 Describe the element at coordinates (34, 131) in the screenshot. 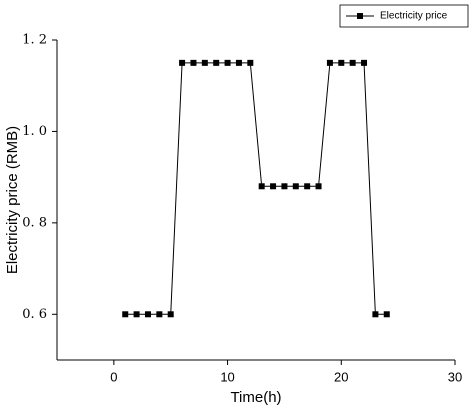

I see `y-tick-label: 1. 0` at that location.